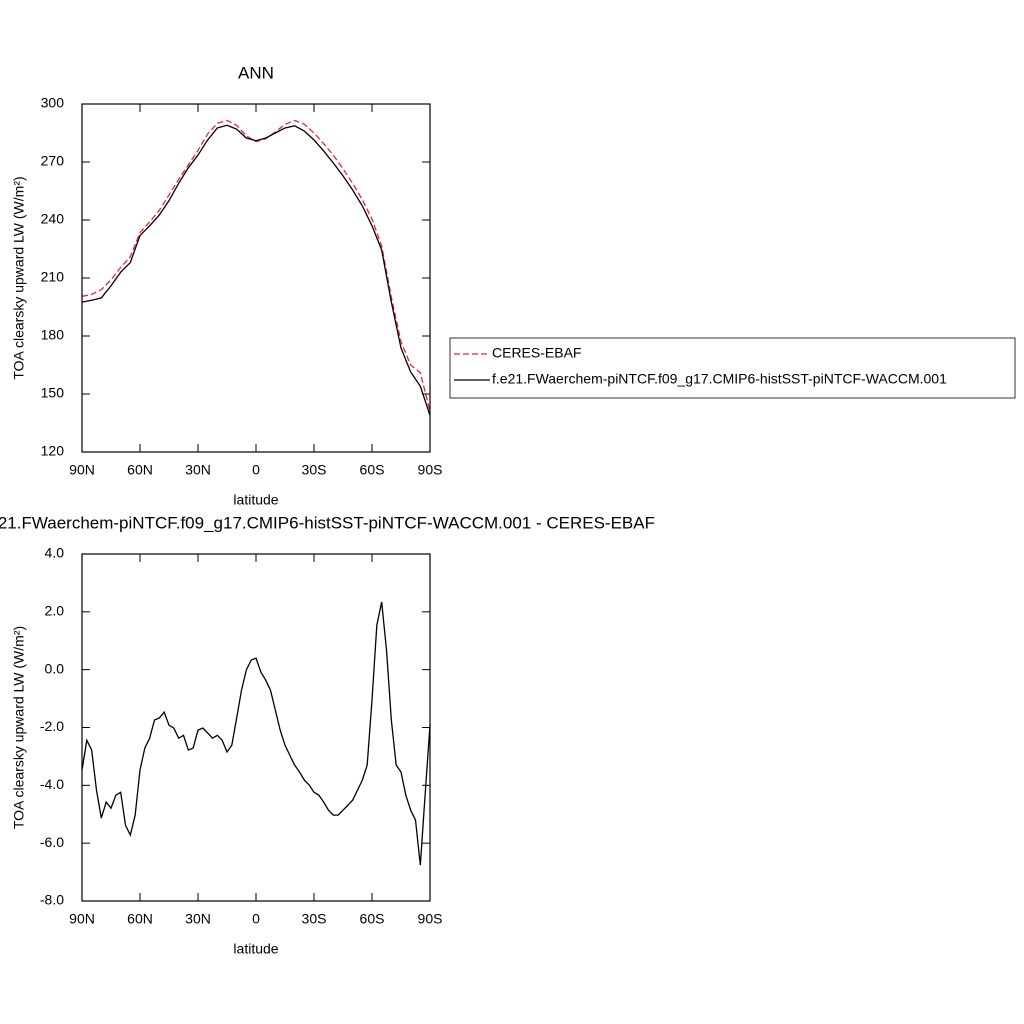 The height and width of the screenshot is (1024, 1024). What do you see at coordinates (53, 451) in the screenshot?
I see `y-tick-label: 120` at bounding box center [53, 451].